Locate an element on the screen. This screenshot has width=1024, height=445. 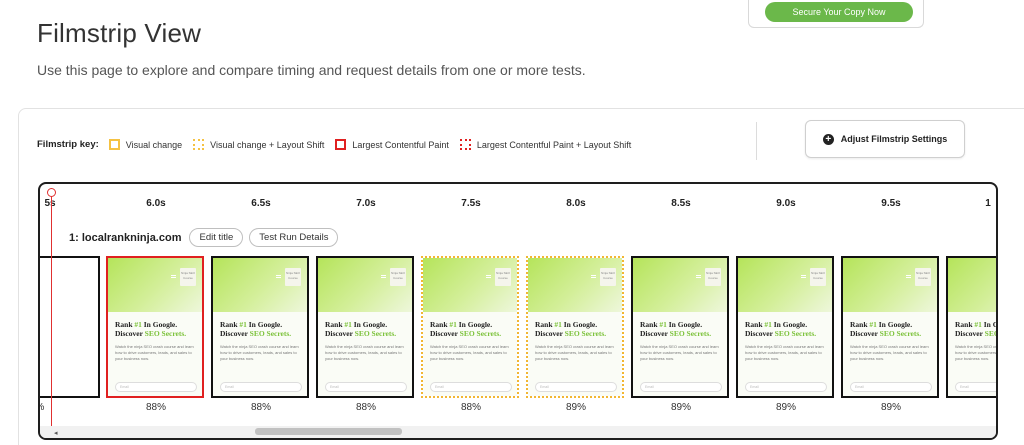
promo-card: Secure Your Copy Now is located at coordinates (836, 14).